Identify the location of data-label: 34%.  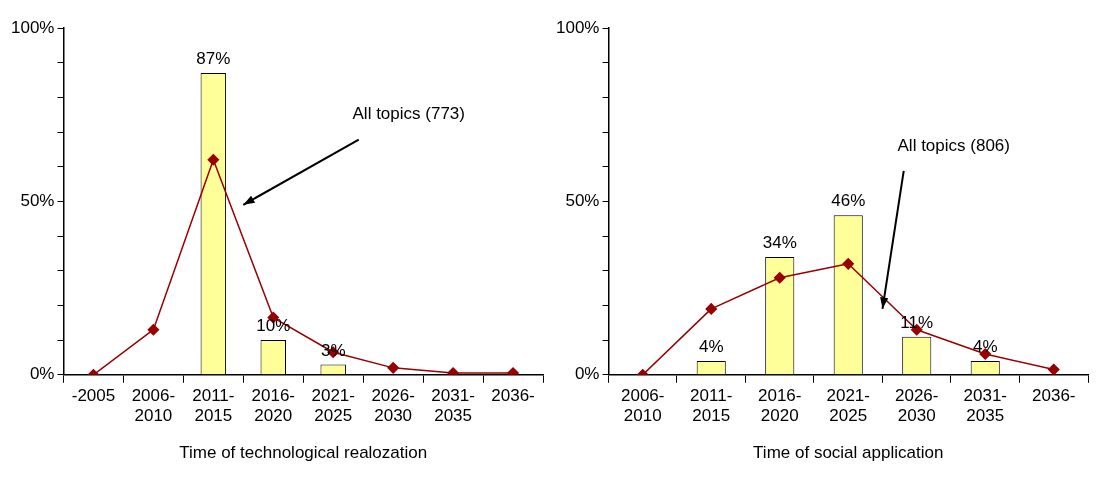
(779, 243).